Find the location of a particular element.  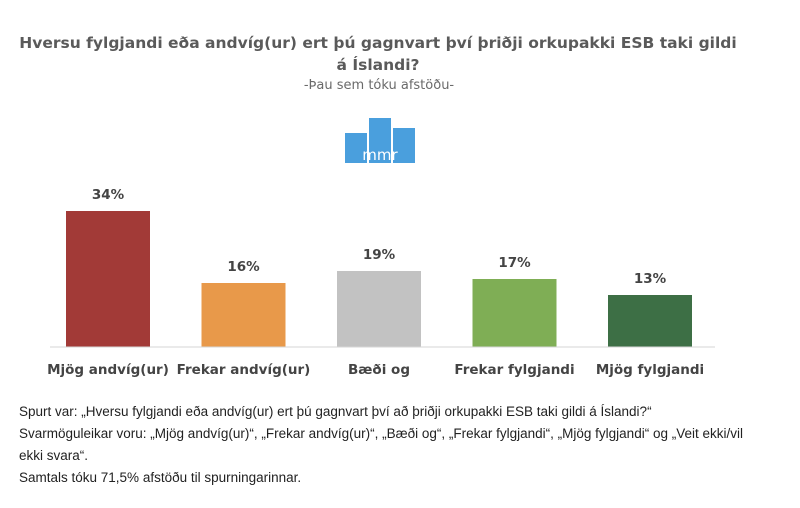

value-label-mjog-fylgjandi: 13% is located at coordinates (650, 279).